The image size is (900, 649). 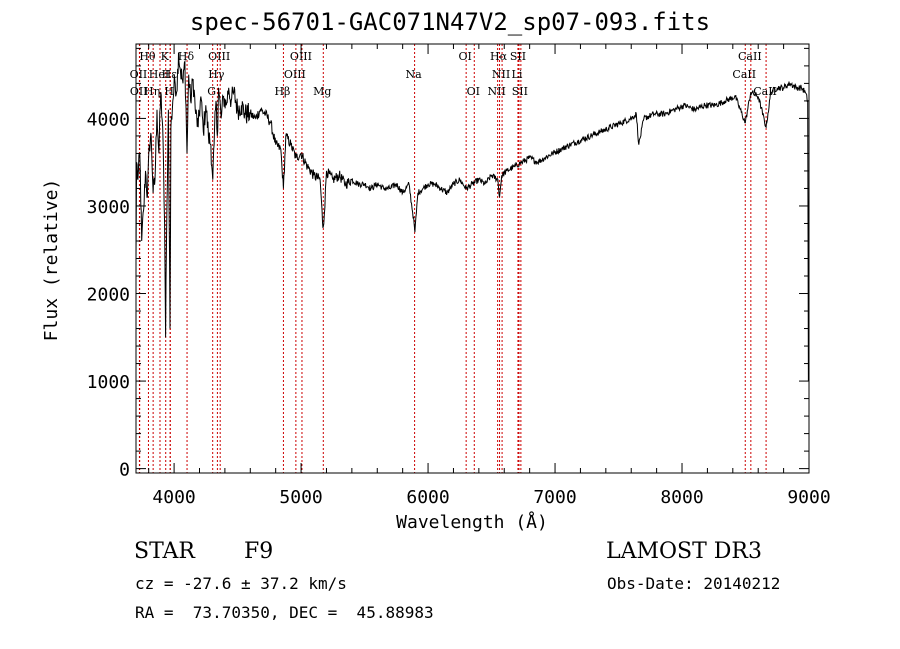 I want to click on reference-line-label: Hγ, so click(x=216, y=74).